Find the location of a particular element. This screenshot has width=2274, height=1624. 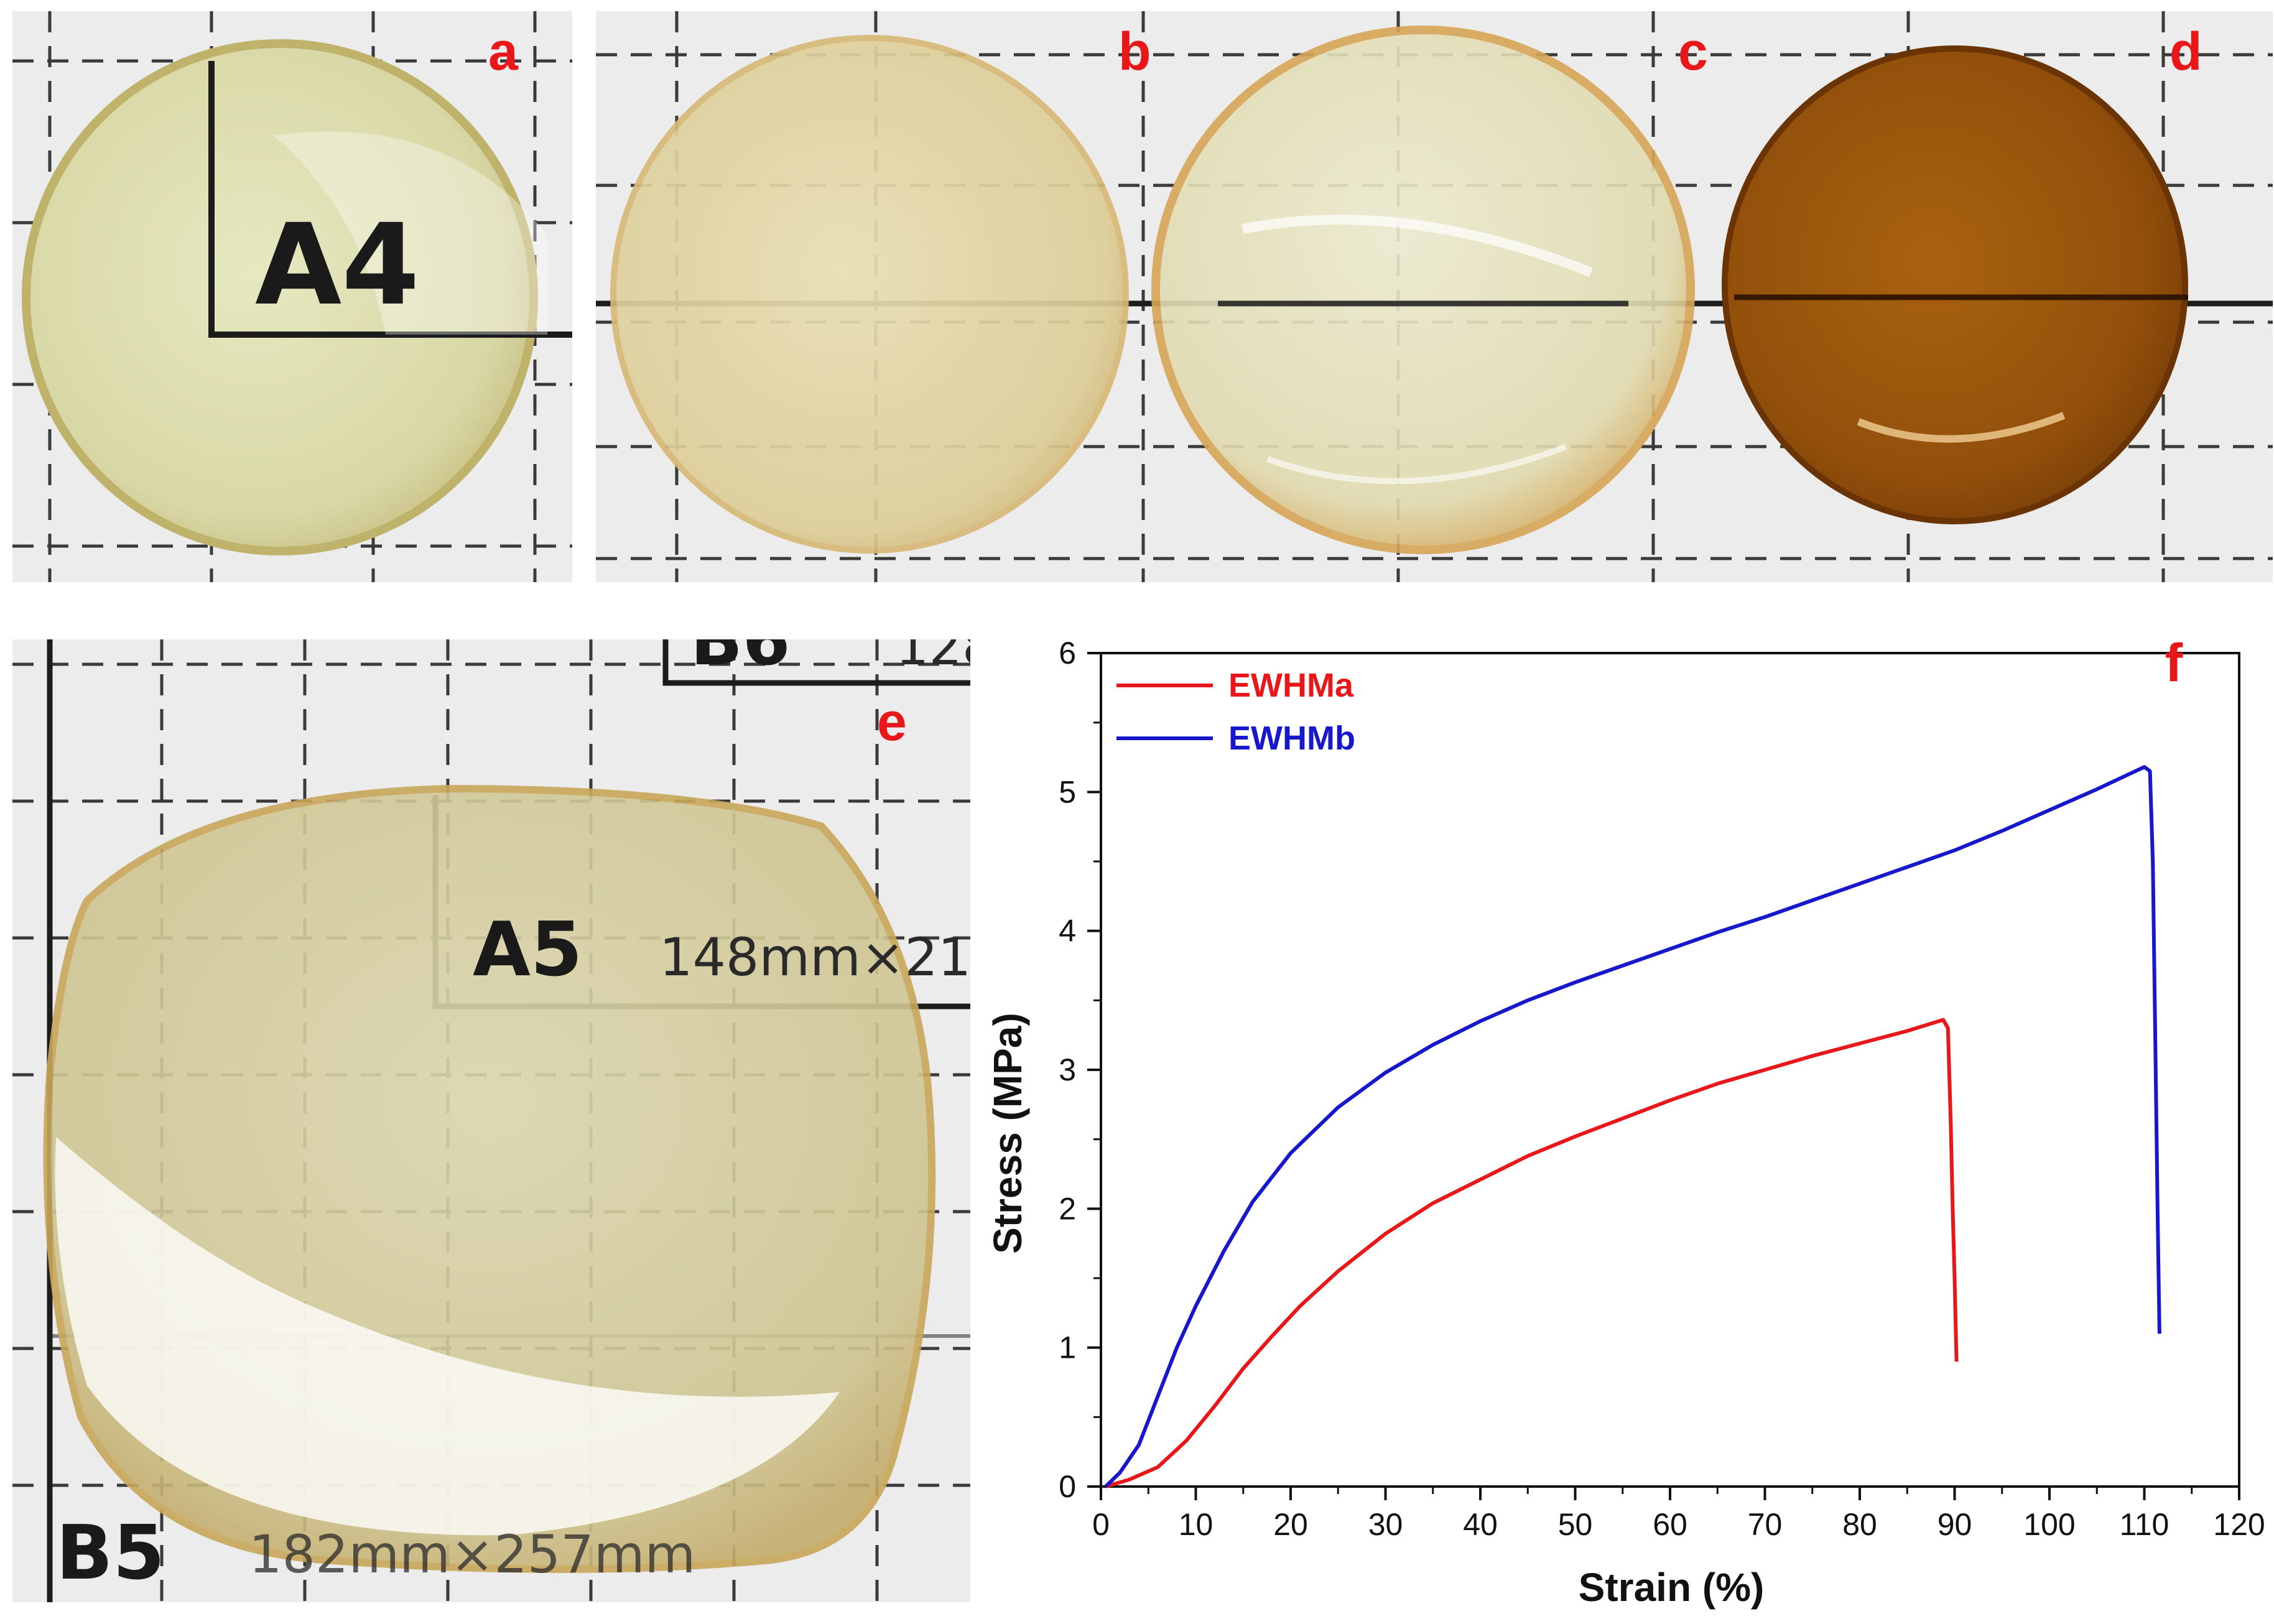

x-tick-label: 30 is located at coordinates (1386, 1524).